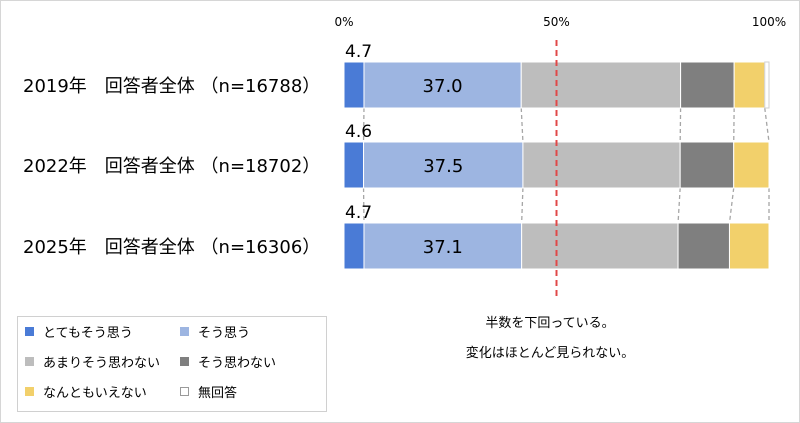  Describe the element at coordinates (358, 132) in the screenshot. I see `data-label: 4.6` at that location.